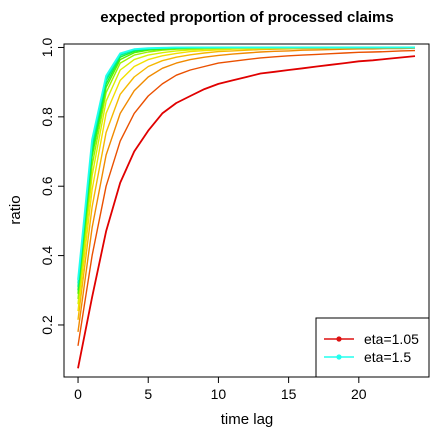 Image resolution: width=438 pixels, height=429 pixels. What do you see at coordinates (359, 394) in the screenshot?
I see `x-tick-label: 20` at bounding box center [359, 394].